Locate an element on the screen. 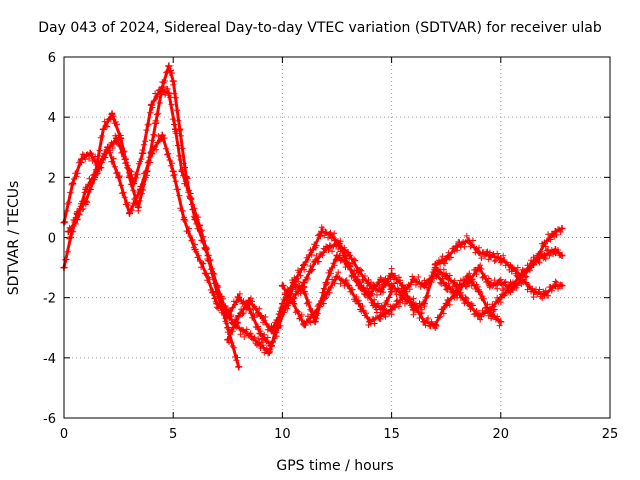 This screenshot has width=640, height=480. x-tick-label: 25 is located at coordinates (610, 434).